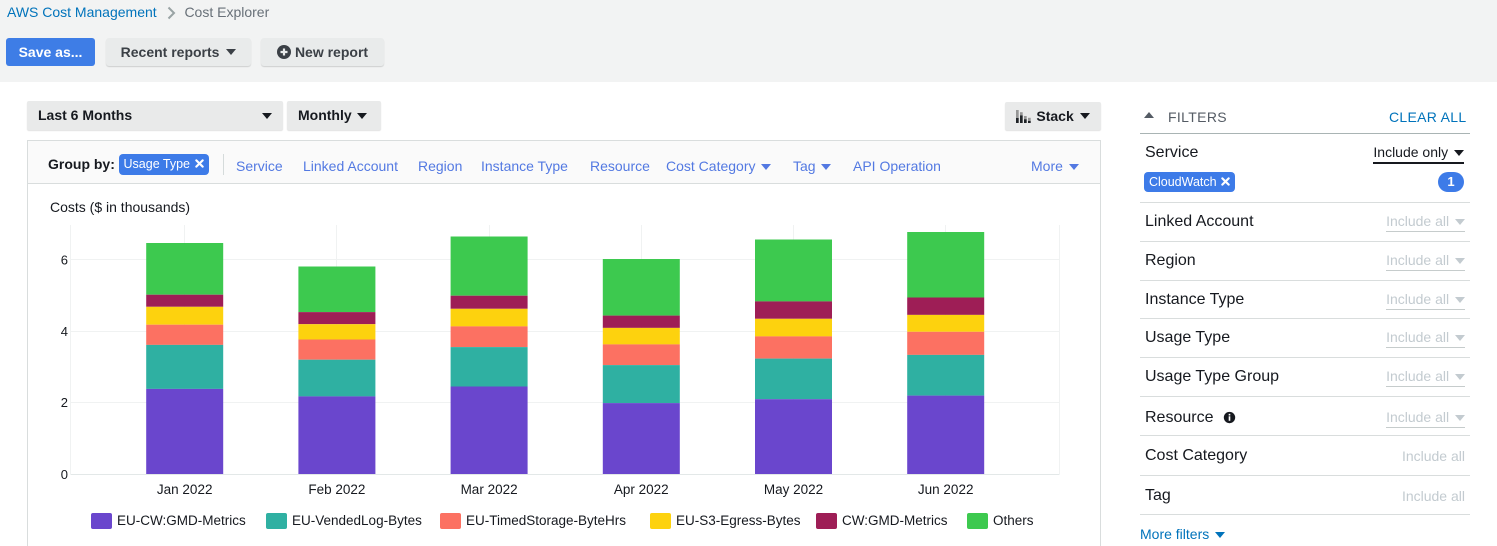 The width and height of the screenshot is (1497, 546). Describe the element at coordinates (793, 489) in the screenshot. I see `svg-text: May 2022` at that location.